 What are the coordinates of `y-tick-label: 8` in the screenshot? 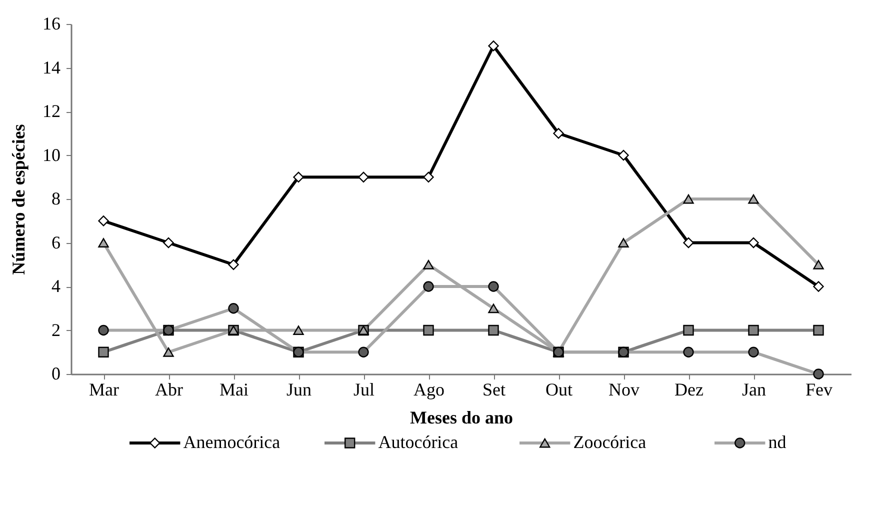 It's located at (56, 198).